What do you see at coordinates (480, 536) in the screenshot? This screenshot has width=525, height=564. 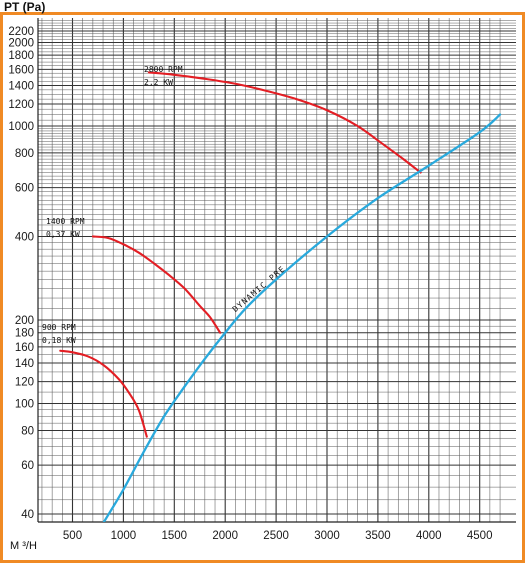 I see `x-tick-label: 4500` at bounding box center [480, 536].